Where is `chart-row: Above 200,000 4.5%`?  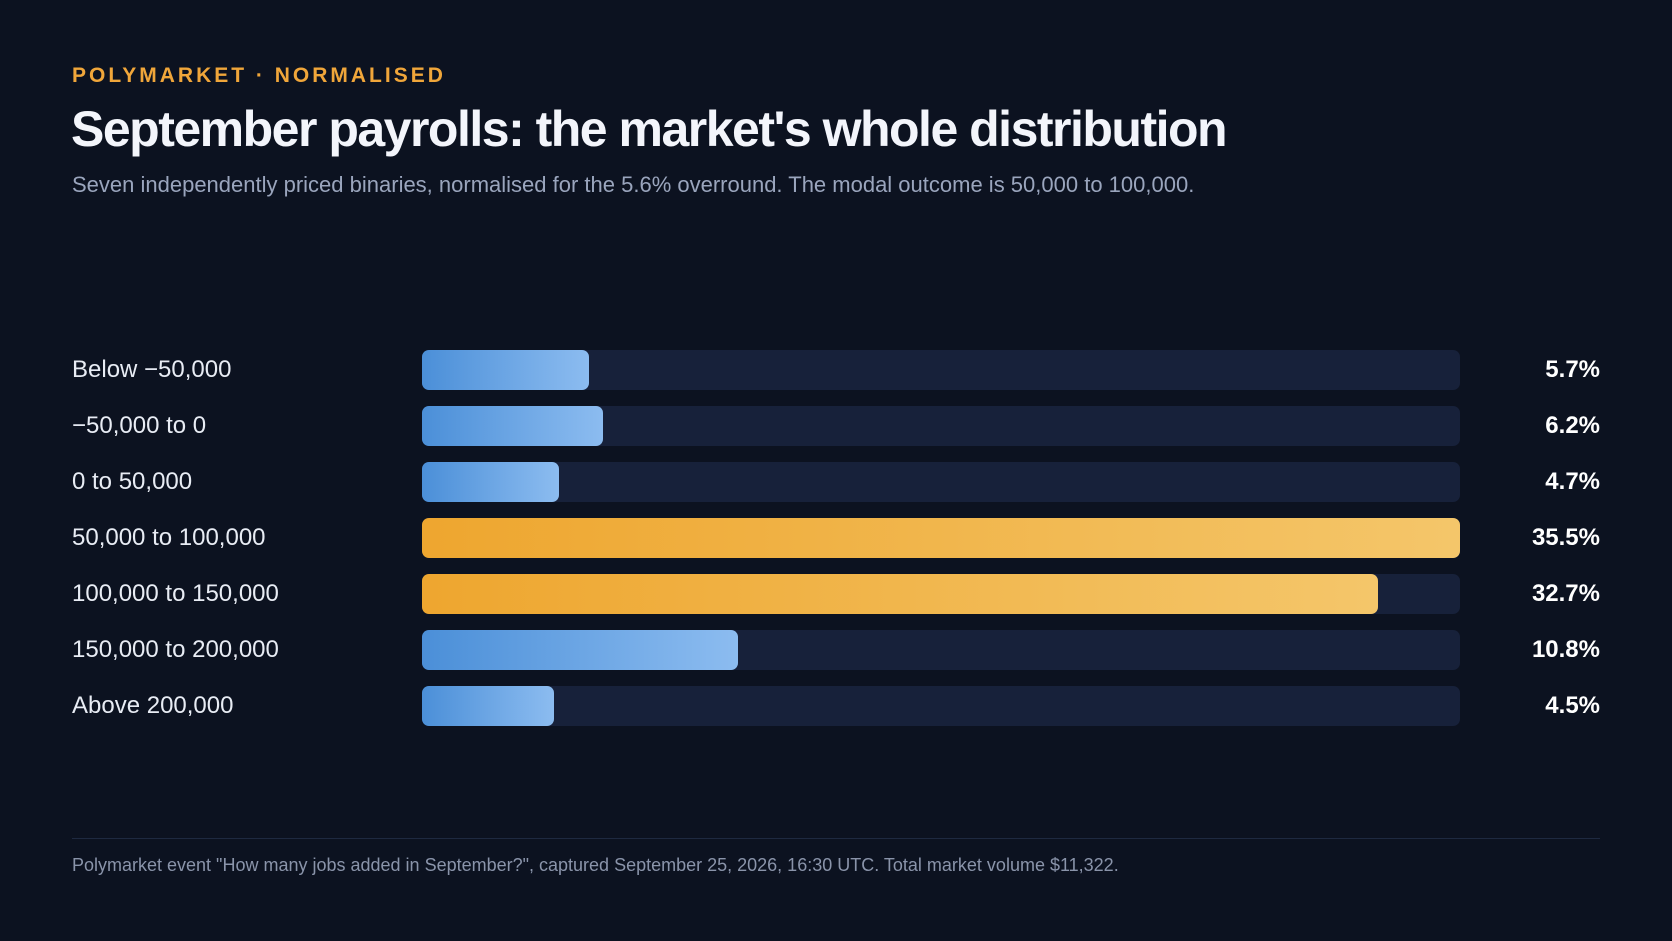 chart-row: Above 200,000 4.5% is located at coordinates (836, 706).